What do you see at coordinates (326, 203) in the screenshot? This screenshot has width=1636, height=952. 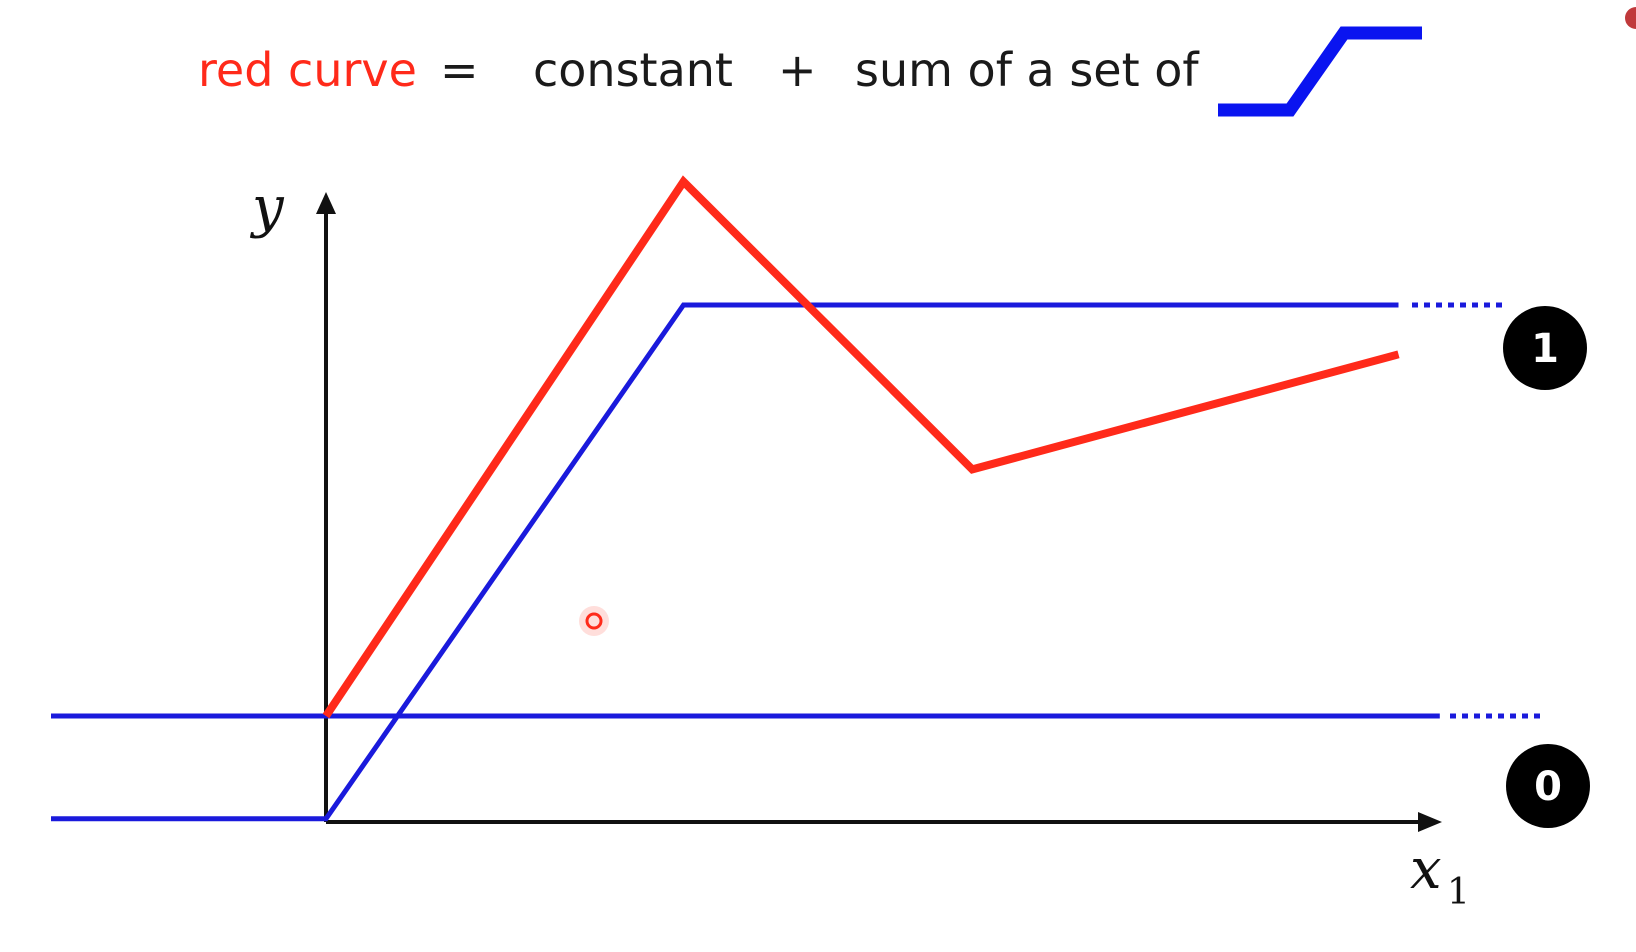 I see `y-axis-arrow-icon` at bounding box center [326, 203].